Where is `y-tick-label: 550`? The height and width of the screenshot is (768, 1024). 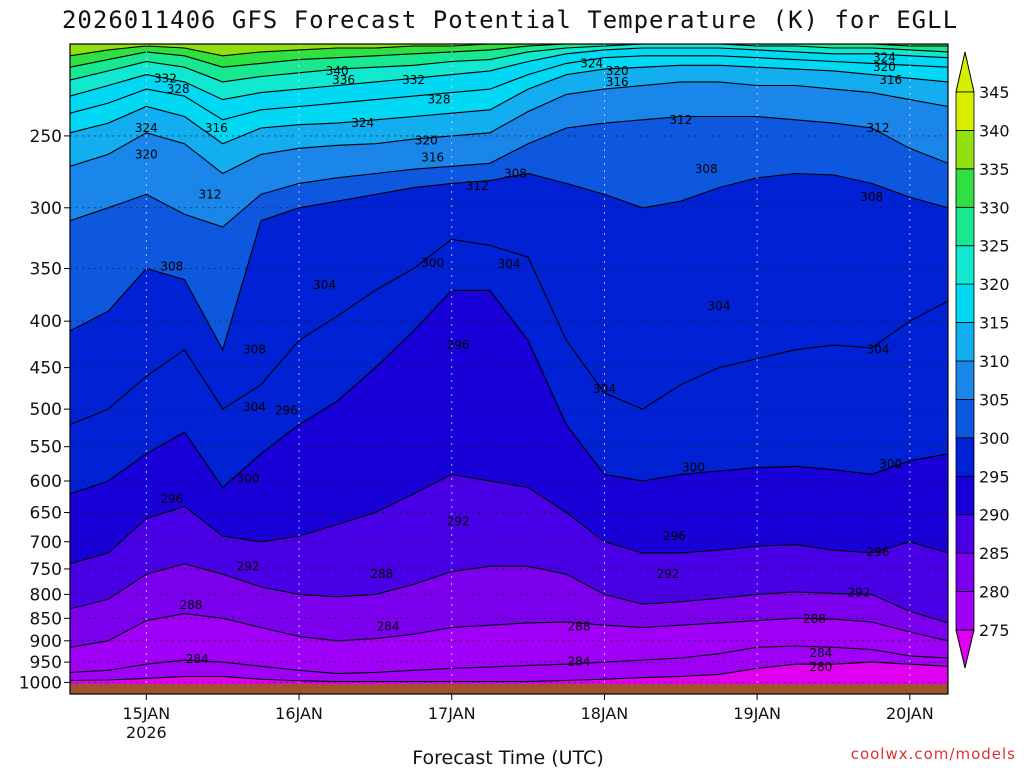 y-tick-label: 550 is located at coordinates (46, 448).